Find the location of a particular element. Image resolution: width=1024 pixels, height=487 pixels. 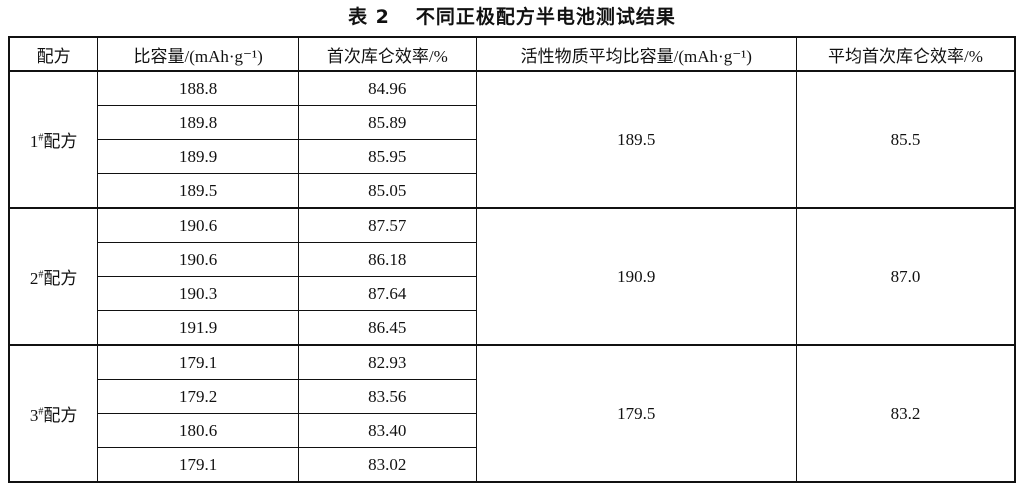

formula-label: 2#配方 is located at coordinates (53, 276).